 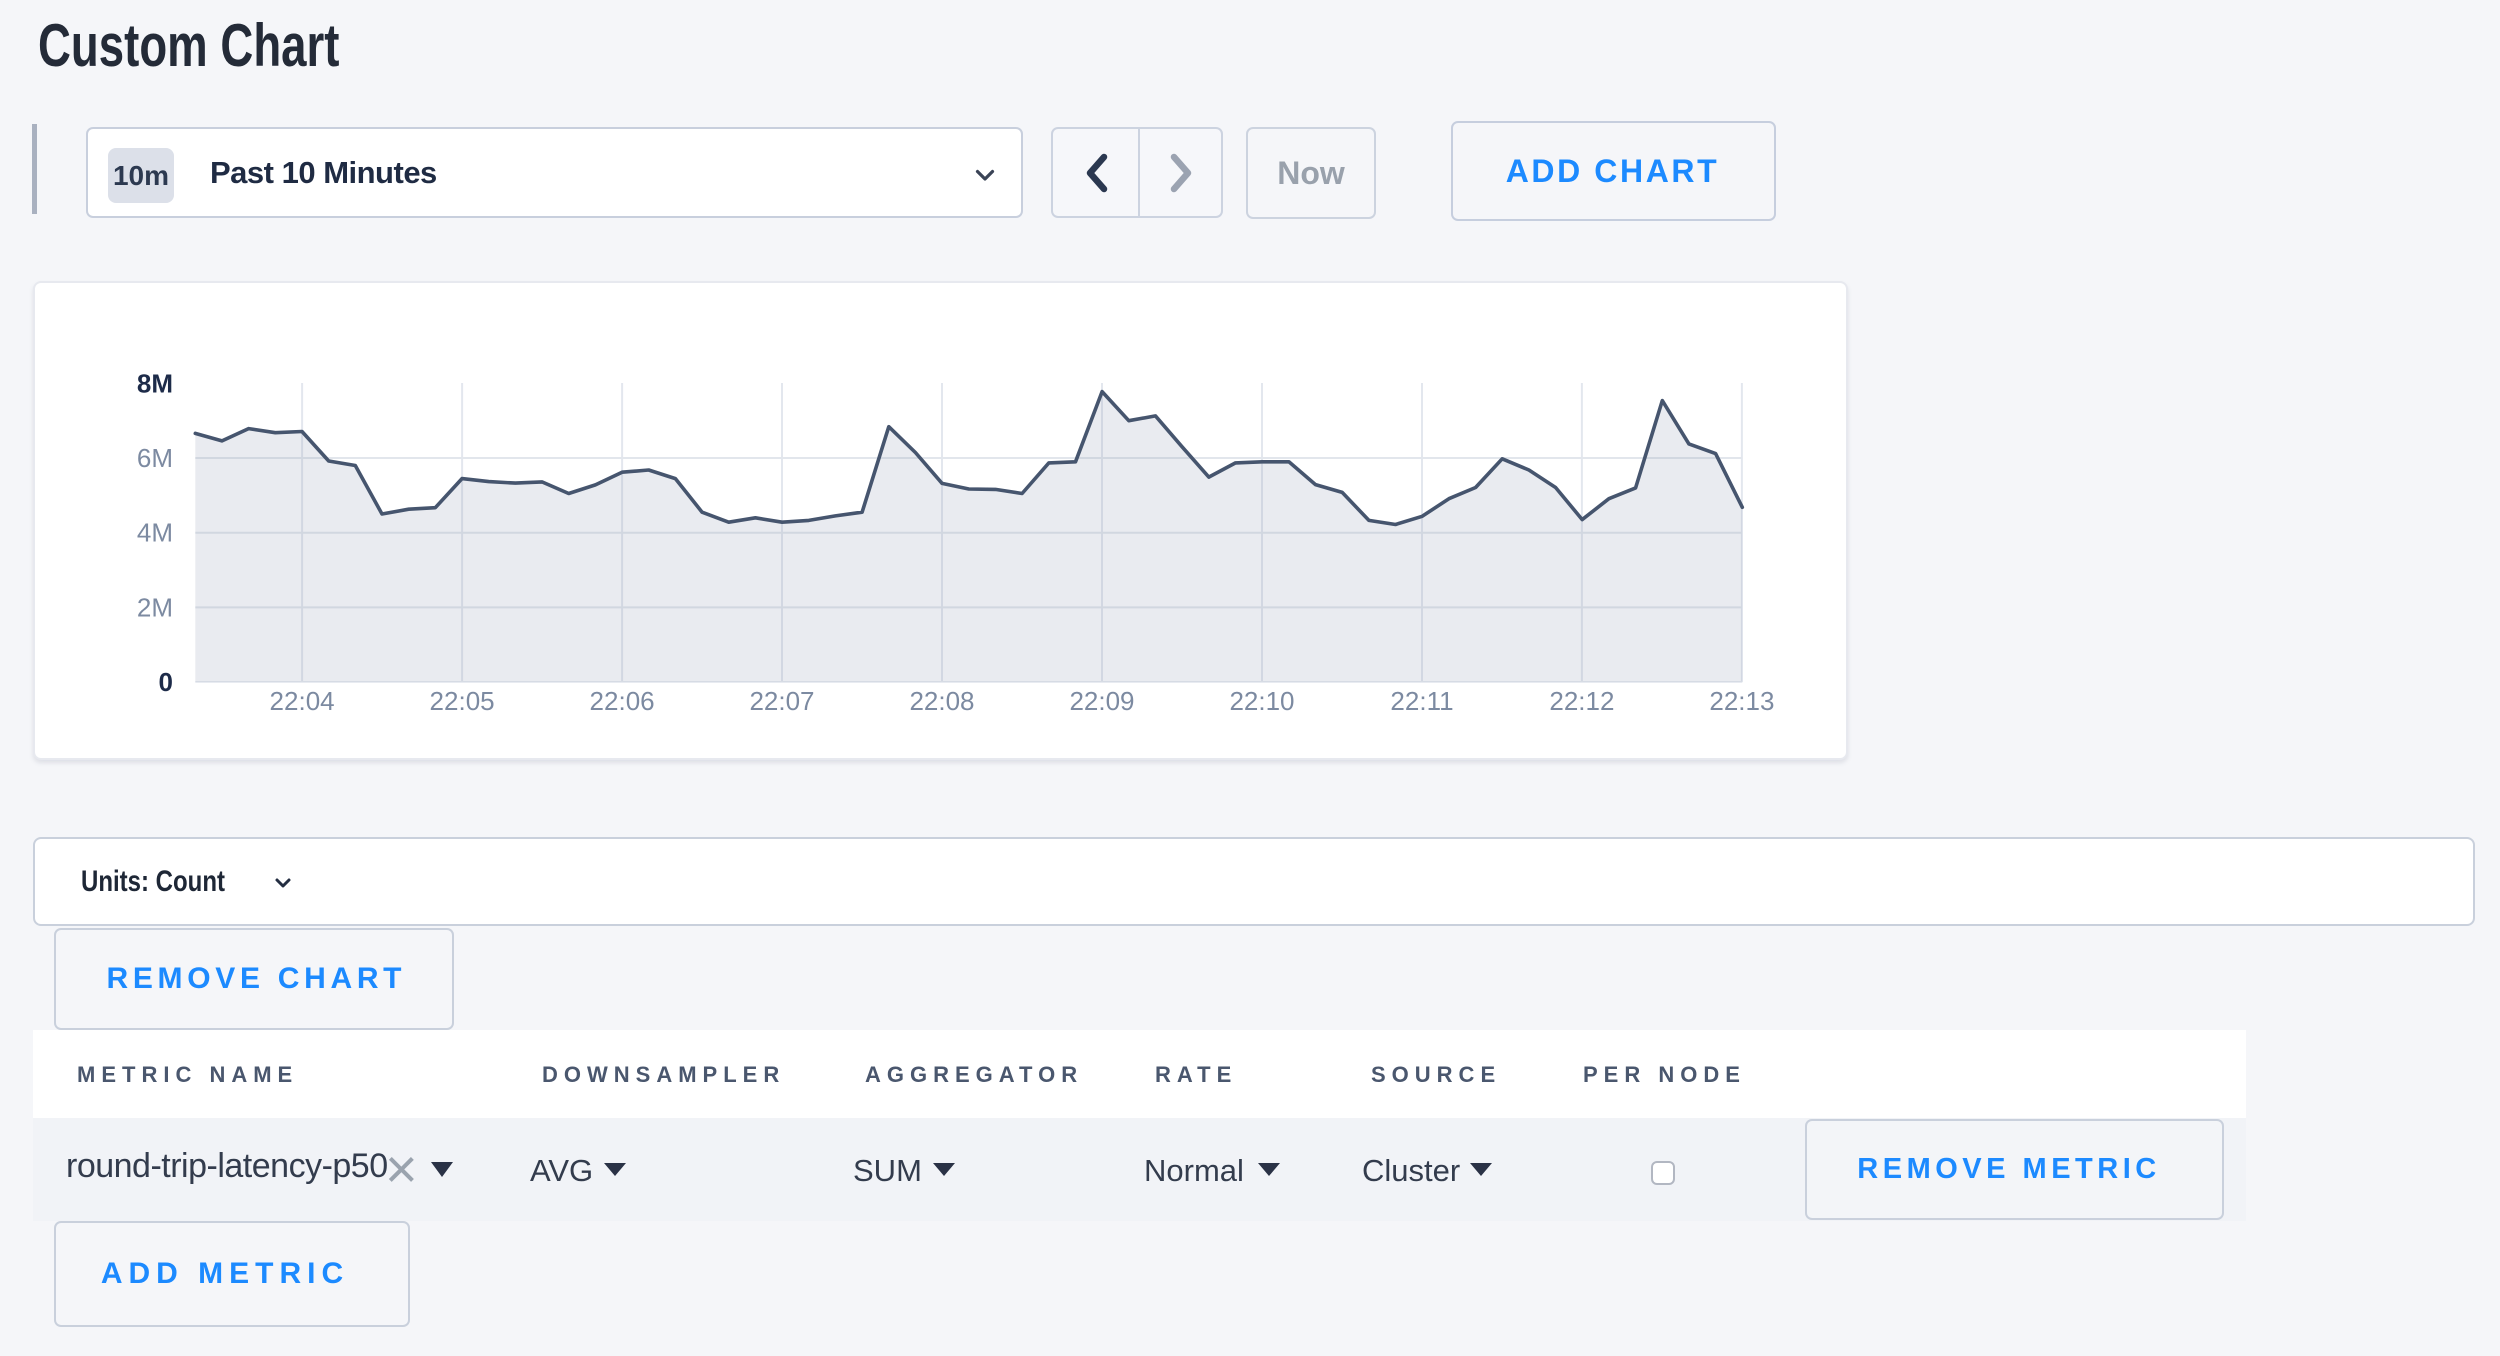 I want to click on svg-text: 0, so click(x=166, y=682).